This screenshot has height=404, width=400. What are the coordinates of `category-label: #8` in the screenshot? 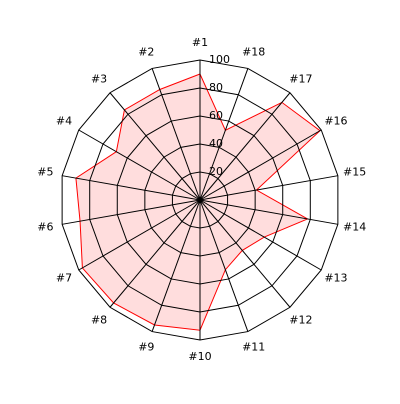 It's located at (99, 319).